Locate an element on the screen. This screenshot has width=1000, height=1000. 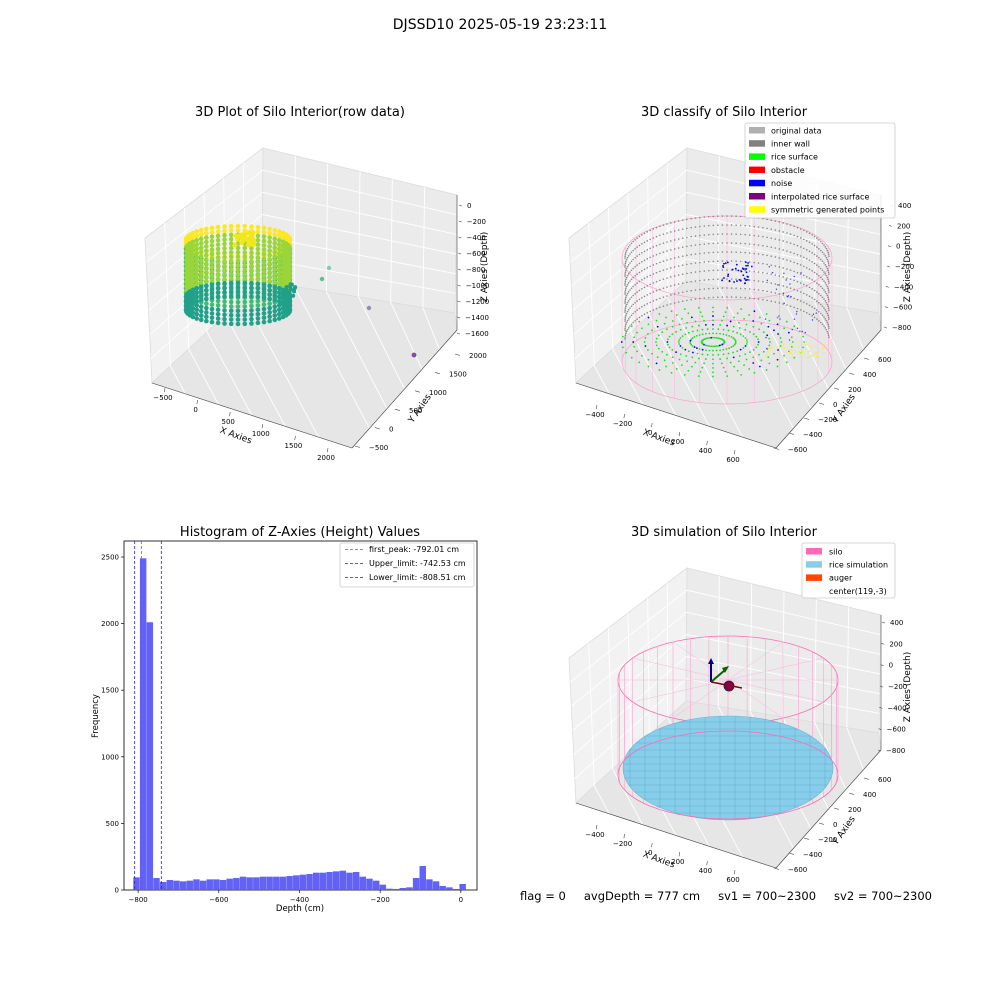
z-tick: −200 is located at coordinates (897, 687).